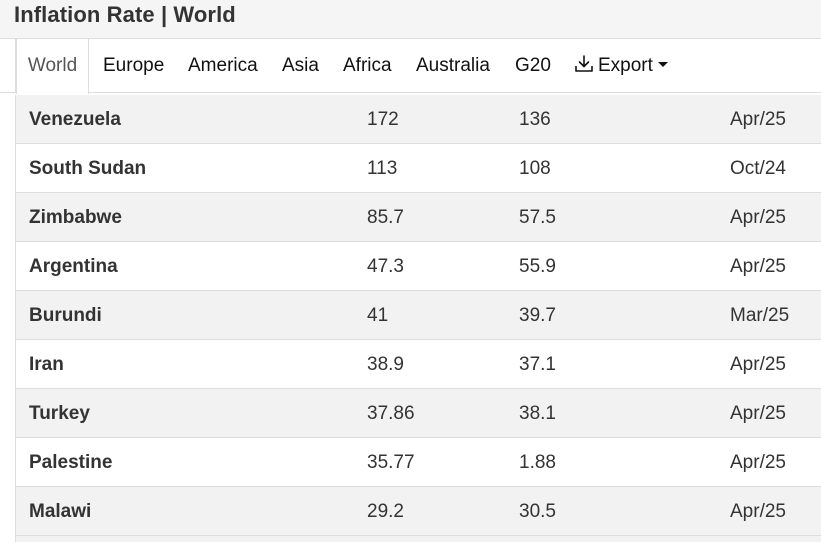 This screenshot has width=821, height=542. I want to click on previous-value: 1.88, so click(537, 462).